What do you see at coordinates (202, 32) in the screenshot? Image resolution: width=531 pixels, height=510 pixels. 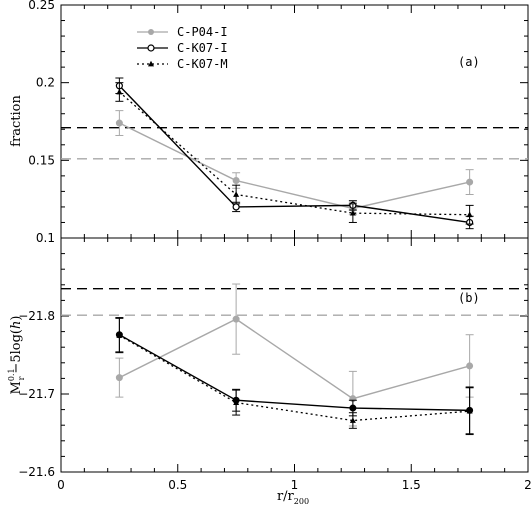 I see `legend-label: C-P04-I` at bounding box center [202, 32].